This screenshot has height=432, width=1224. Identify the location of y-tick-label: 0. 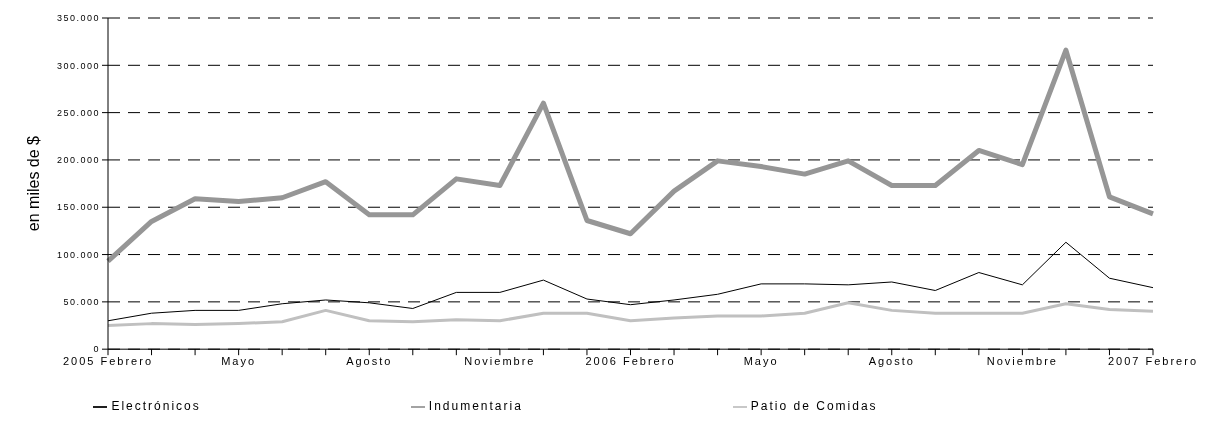
(96, 349).